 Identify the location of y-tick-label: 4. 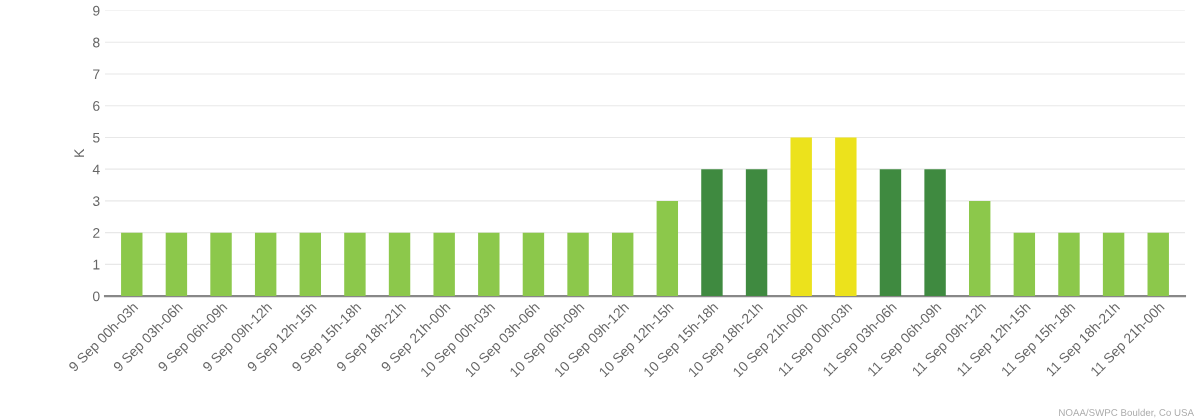
(96, 169).